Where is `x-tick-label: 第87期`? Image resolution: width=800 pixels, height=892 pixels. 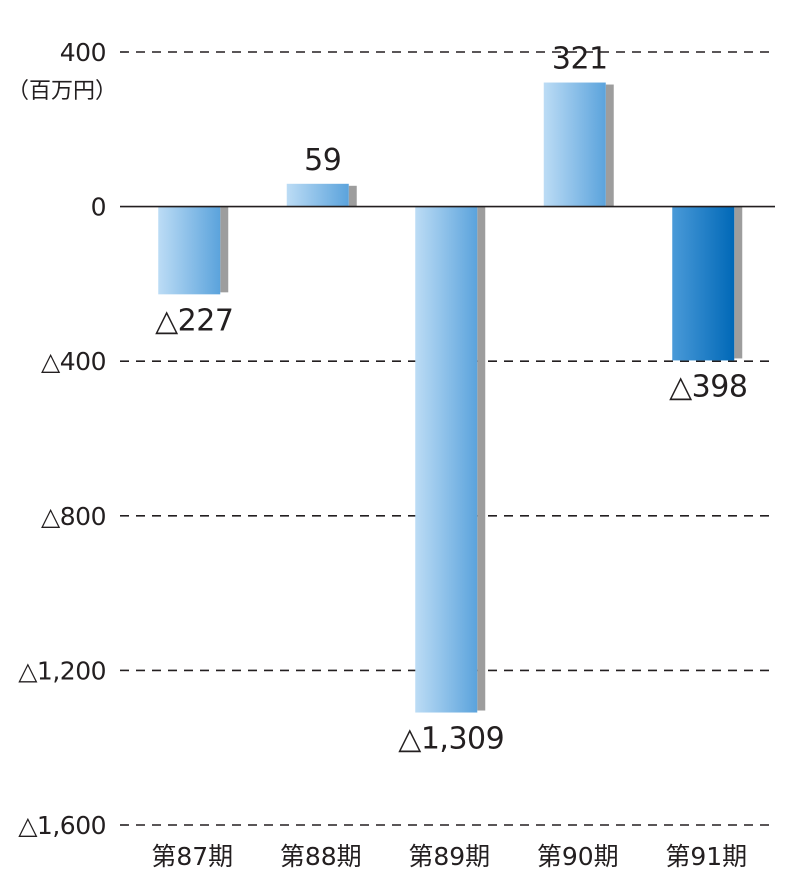 x-tick-label: 第87期 is located at coordinates (192, 856).